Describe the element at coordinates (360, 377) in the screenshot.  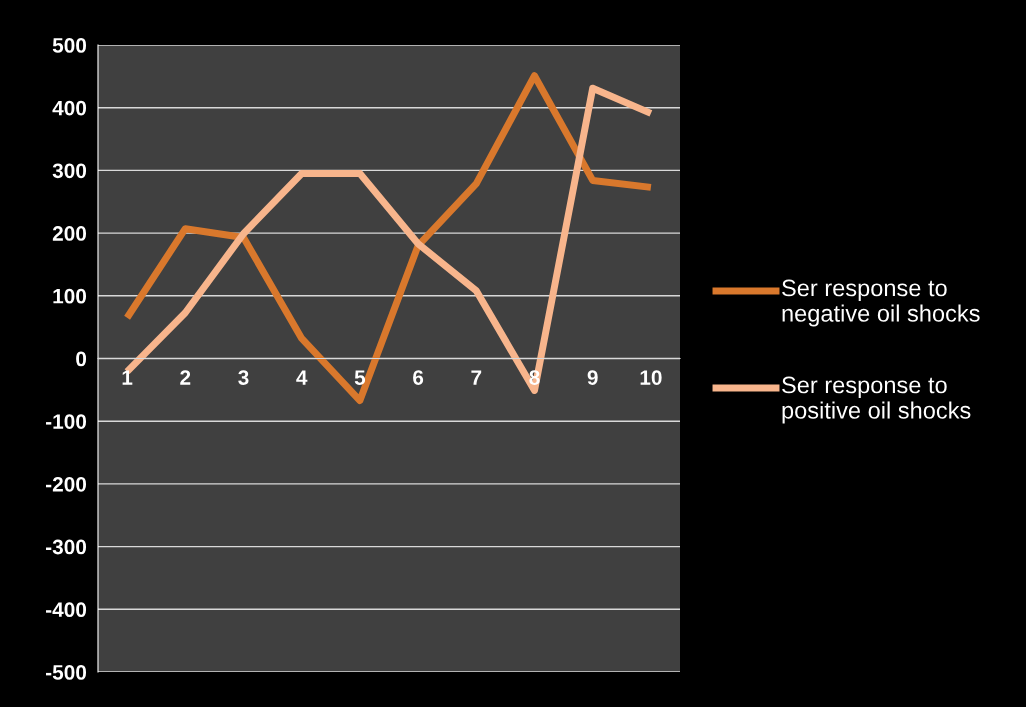
I see `x-tick-label: 5` at that location.